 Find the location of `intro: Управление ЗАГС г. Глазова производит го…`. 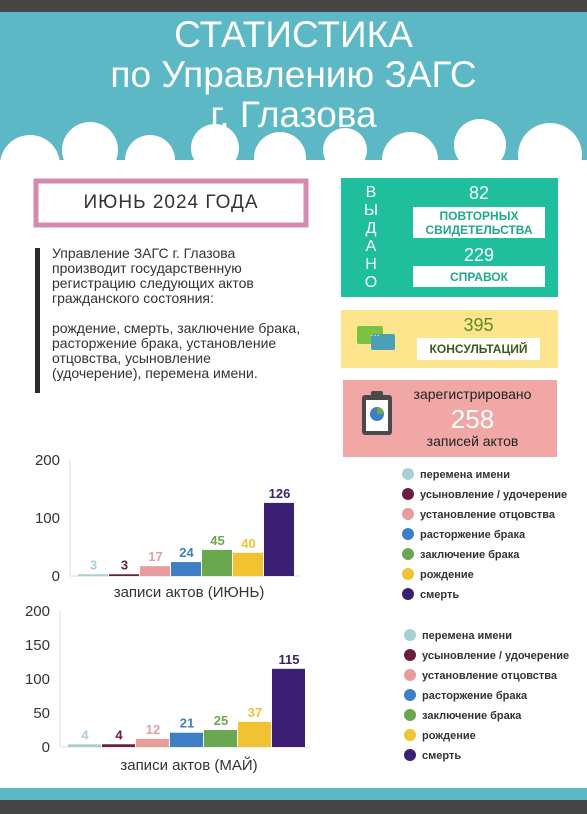

intro: Управление ЗАГС г. Глазова производит го… is located at coordinates (177, 313).